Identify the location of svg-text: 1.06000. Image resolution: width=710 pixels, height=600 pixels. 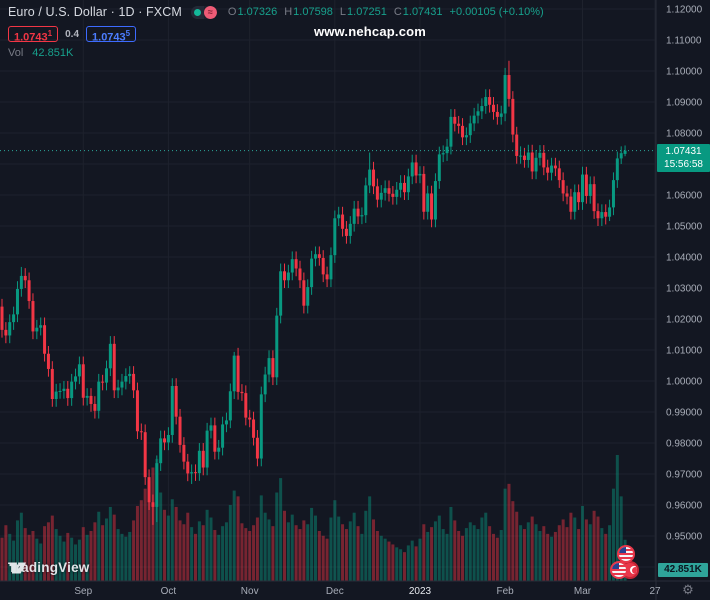
(684, 196).